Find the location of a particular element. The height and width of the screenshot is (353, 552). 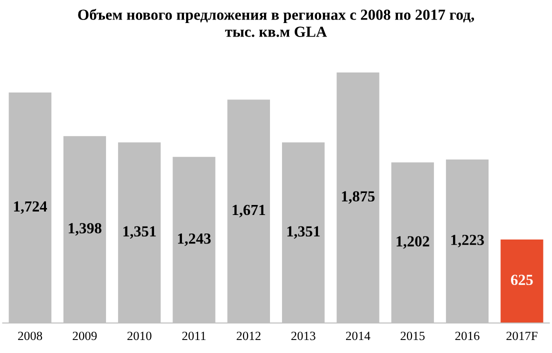

x-tick-label: 2014 is located at coordinates (358, 336).